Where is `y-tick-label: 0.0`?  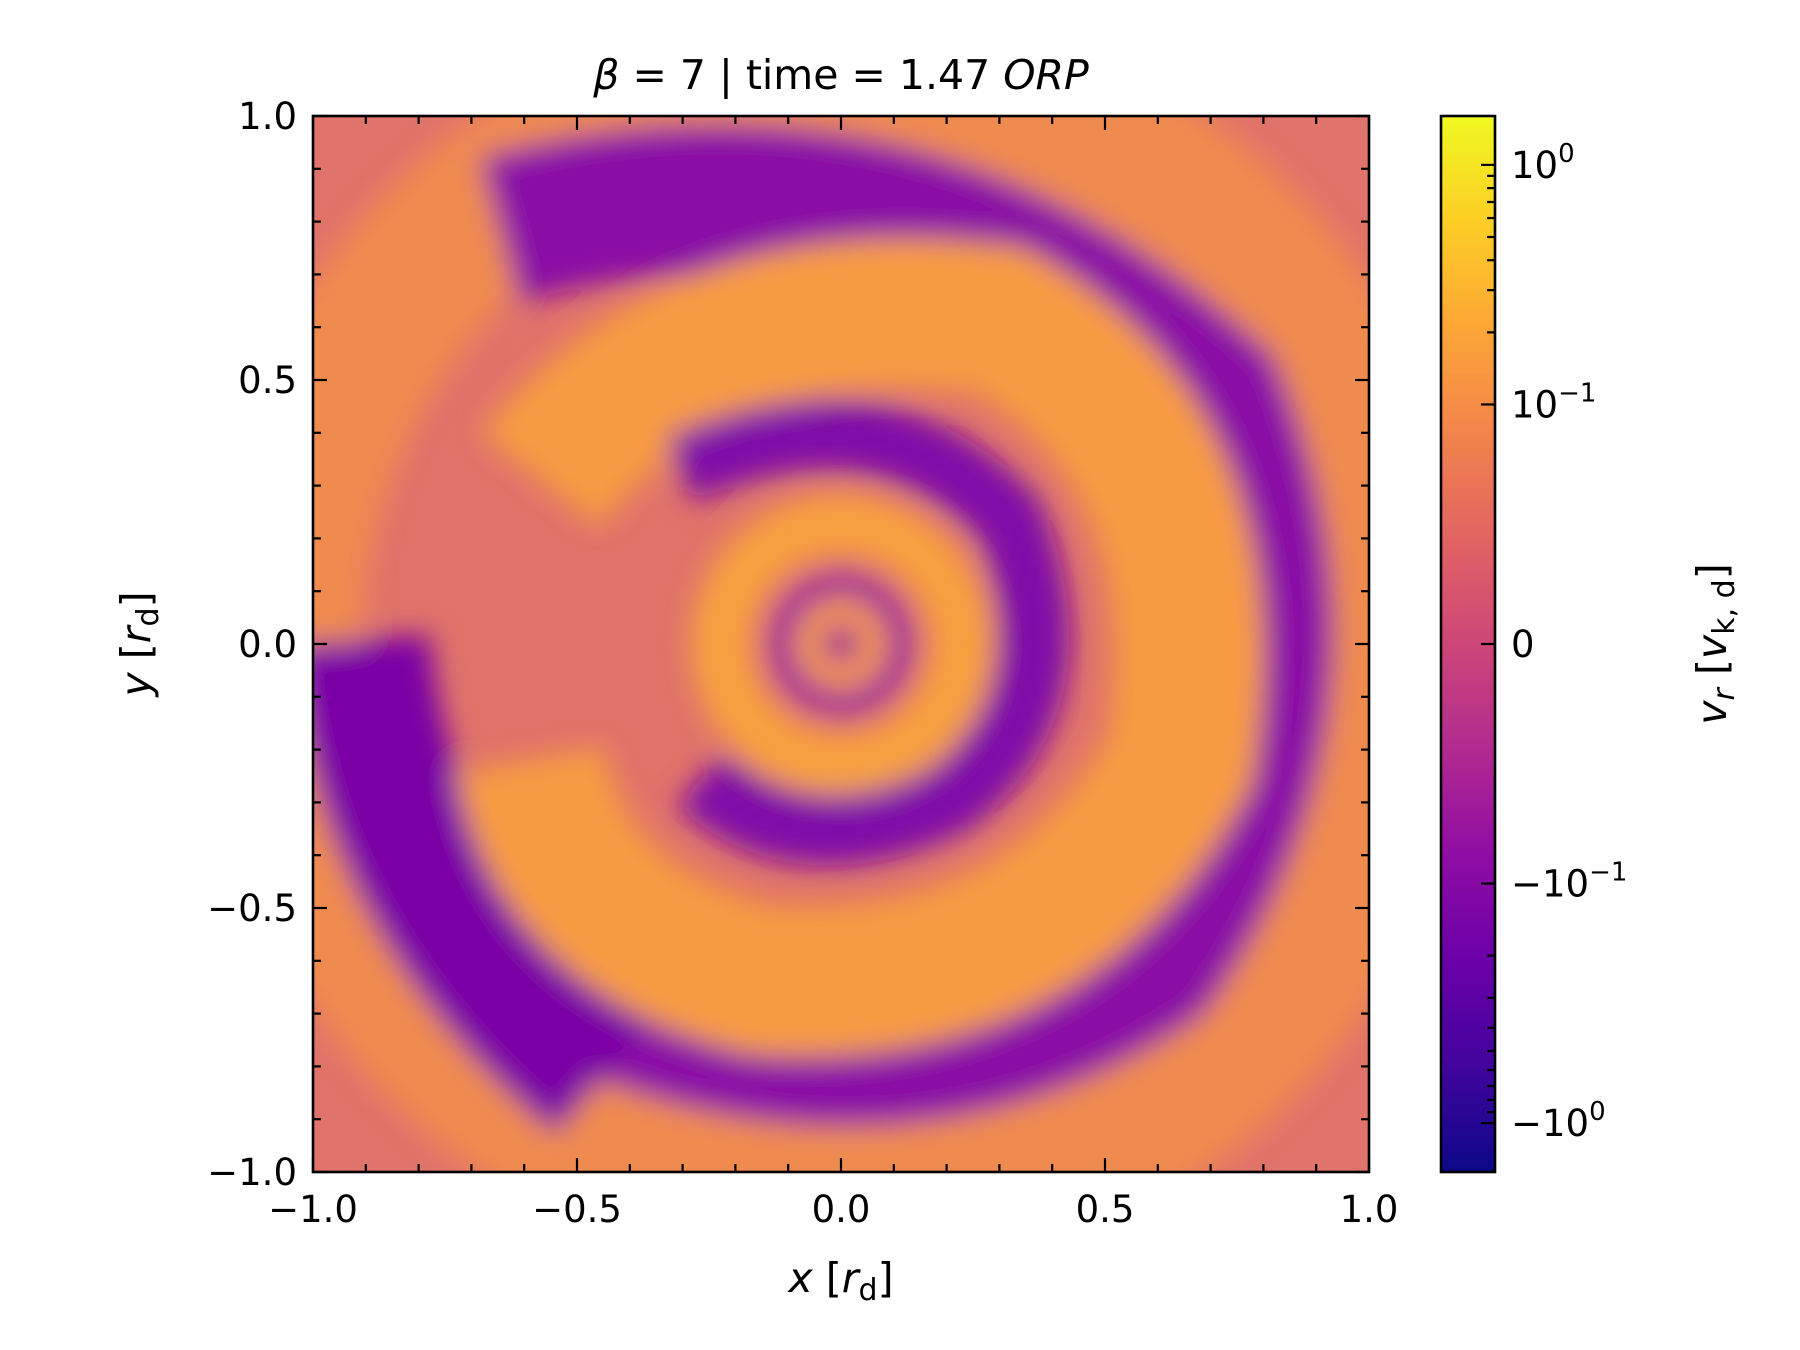
y-tick-label: 0.0 is located at coordinates (267, 644).